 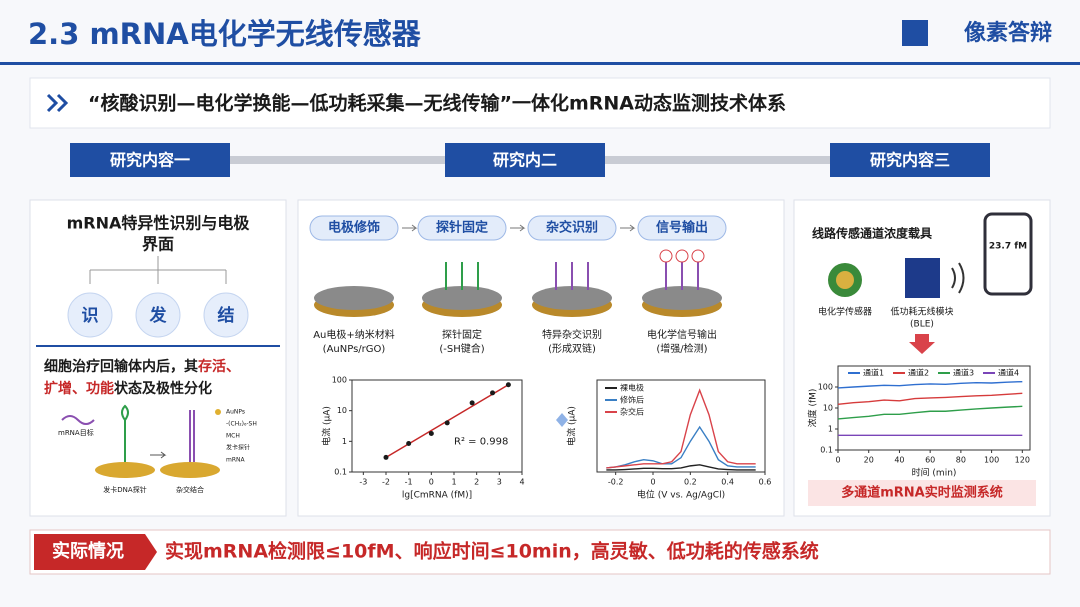 What do you see at coordinates (991, 460) in the screenshot?
I see `x-tick-label: 100` at bounding box center [991, 460].